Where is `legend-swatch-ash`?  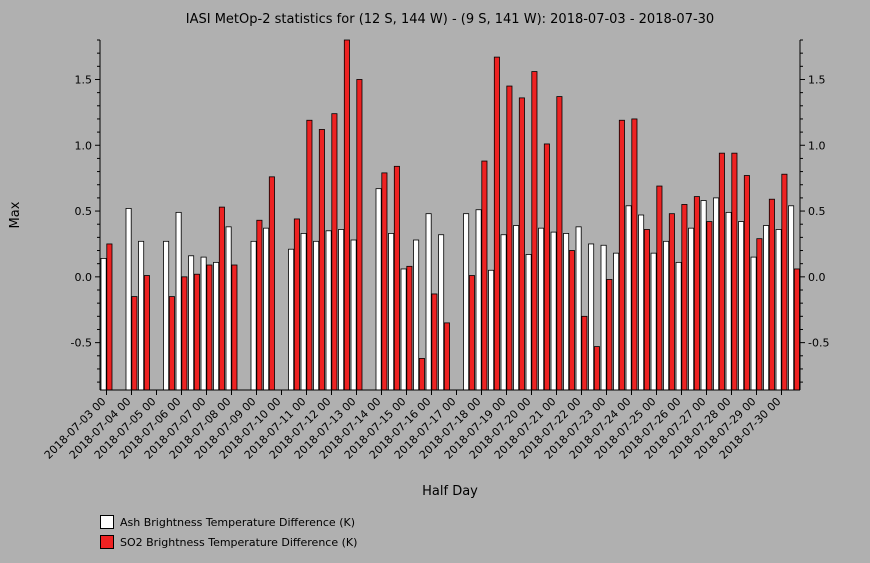
legend-swatch-ash is located at coordinates (107, 522).